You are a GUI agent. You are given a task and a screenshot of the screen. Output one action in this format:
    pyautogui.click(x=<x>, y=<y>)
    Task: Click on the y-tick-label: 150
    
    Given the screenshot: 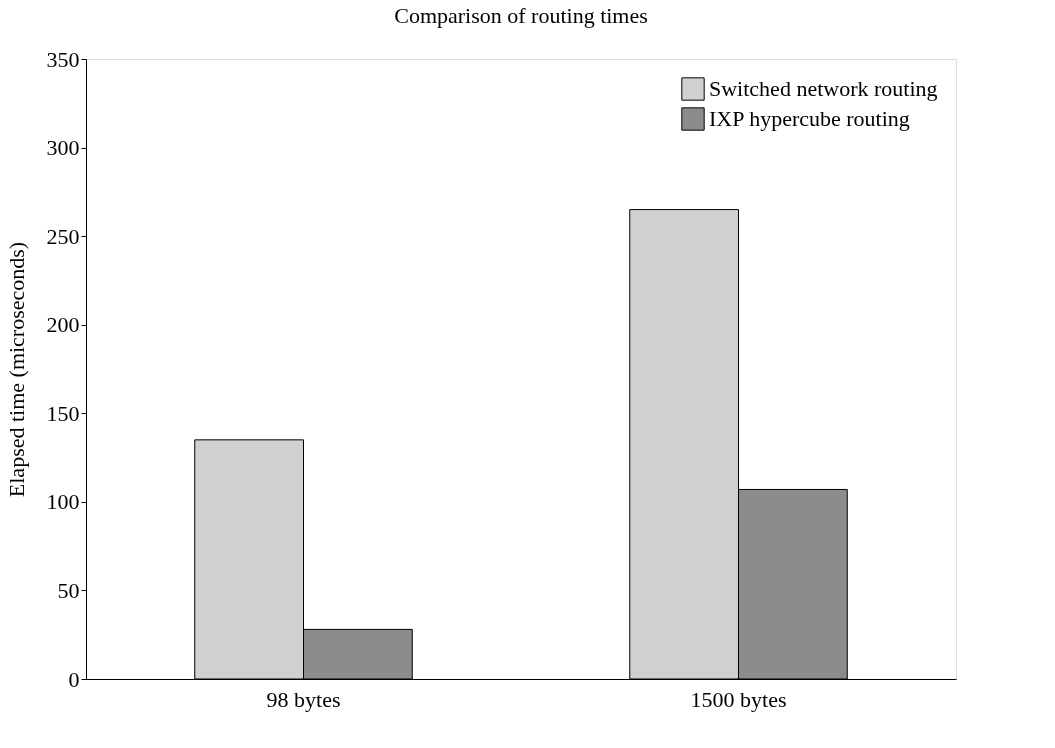 What is the action you would take?
    pyautogui.click(x=63, y=413)
    